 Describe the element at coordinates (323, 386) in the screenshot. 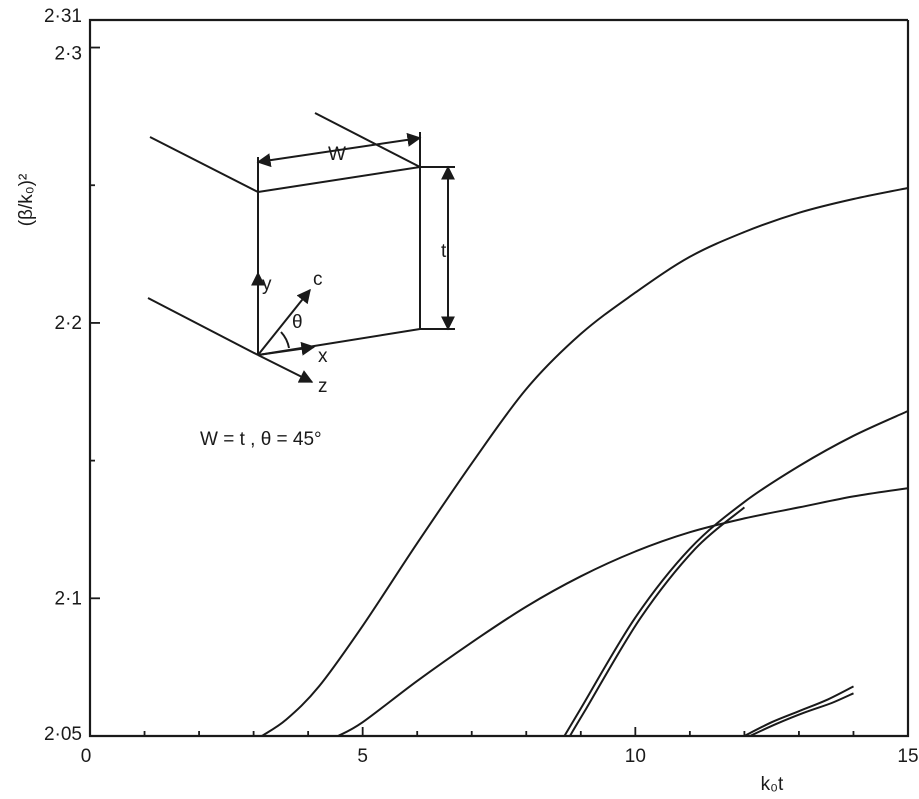

I see `inset-label-z: z` at that location.